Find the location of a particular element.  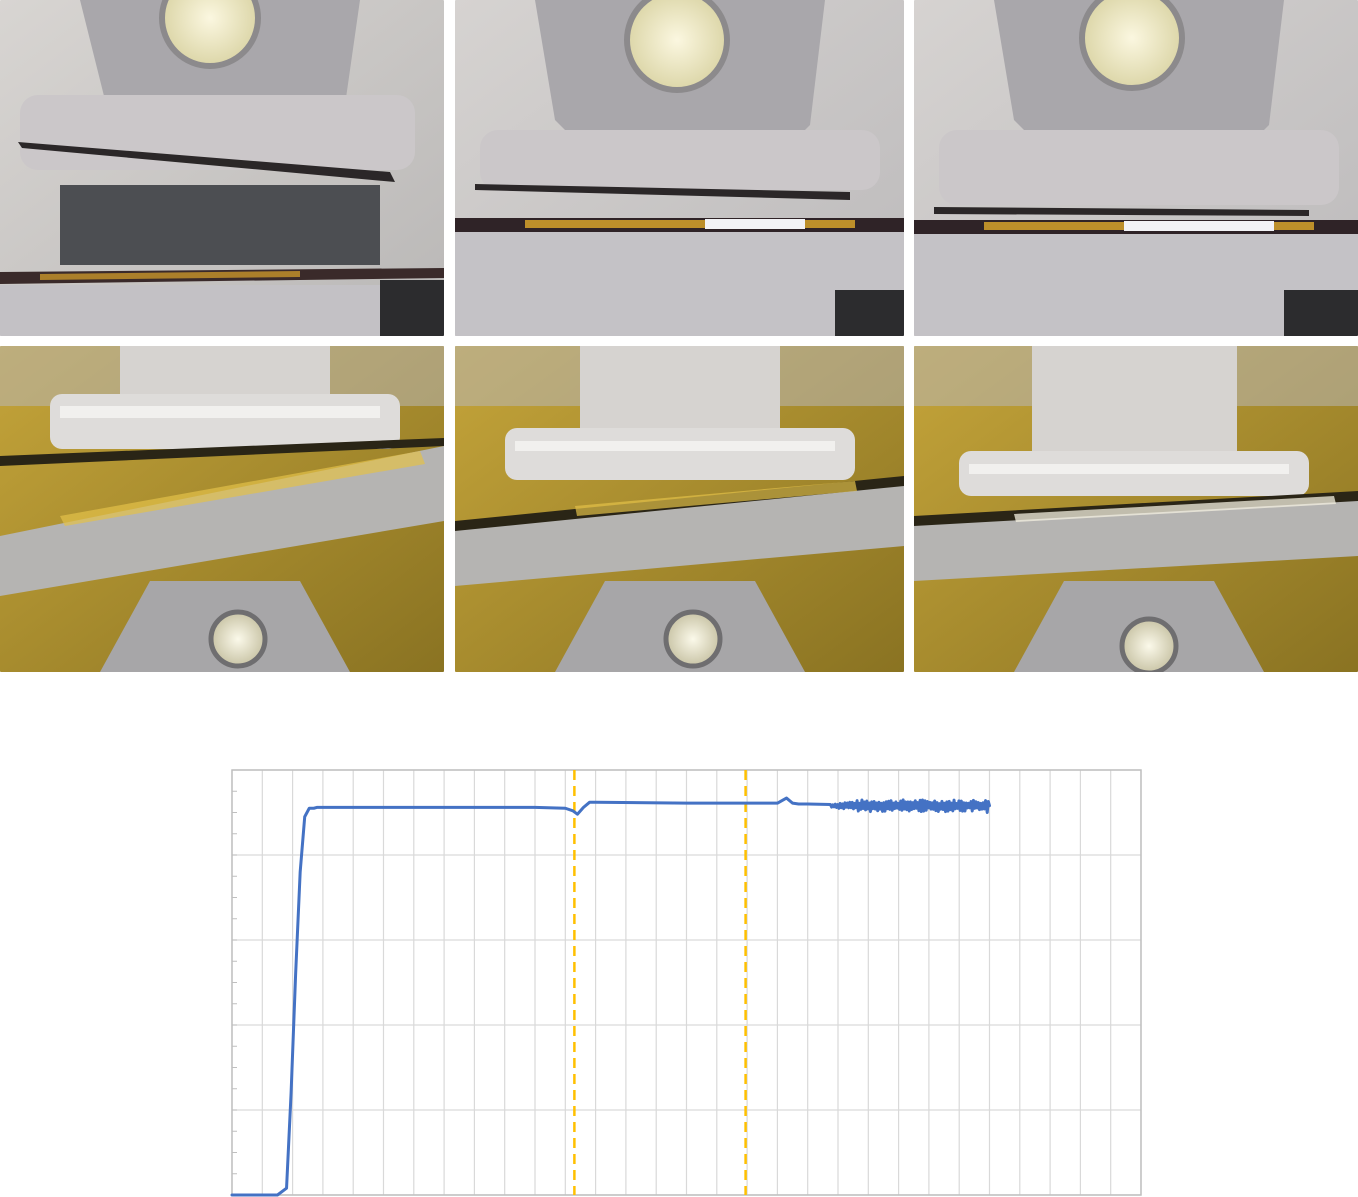

photo-side-view-pressed is located at coordinates (1136, 168).